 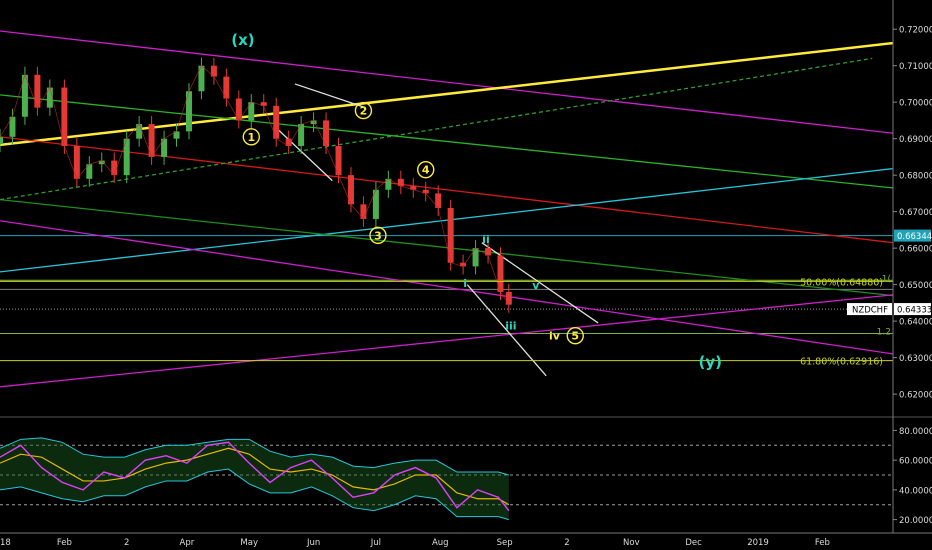 What do you see at coordinates (915, 213) in the screenshot?
I see `y-tick-label-5: 0.67000` at bounding box center [915, 213].